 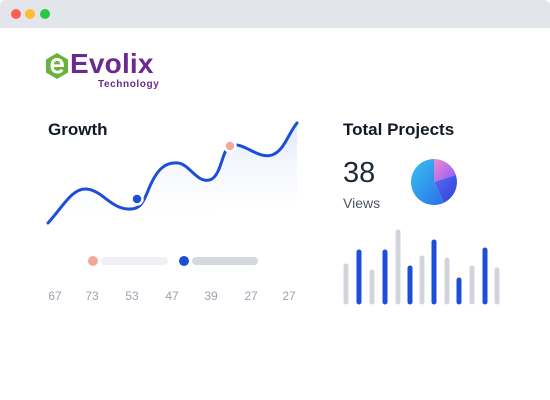 I want to click on evolix-e-logo-icon, so click(x=57, y=66).